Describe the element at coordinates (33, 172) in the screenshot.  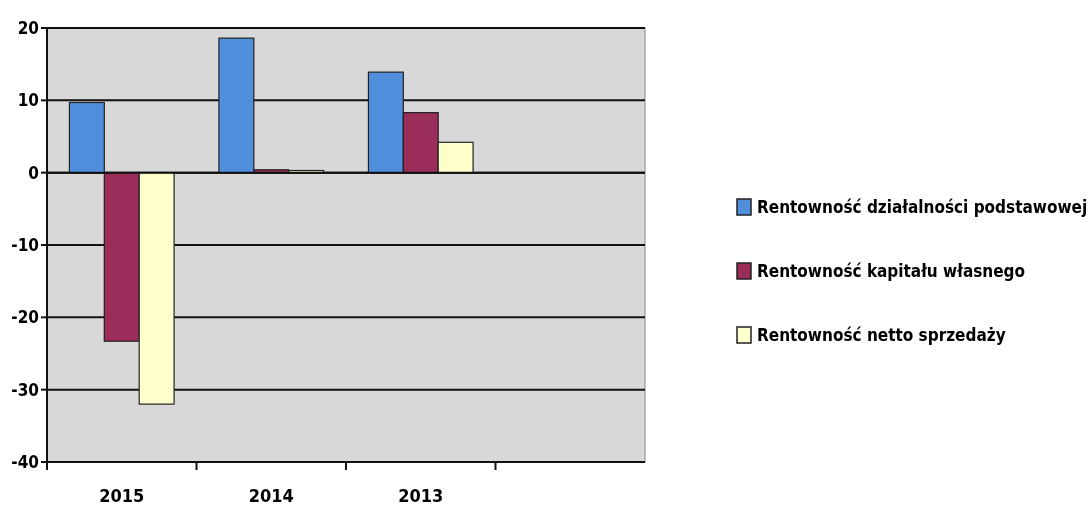
I see `y-tick-label: 0` at that location.